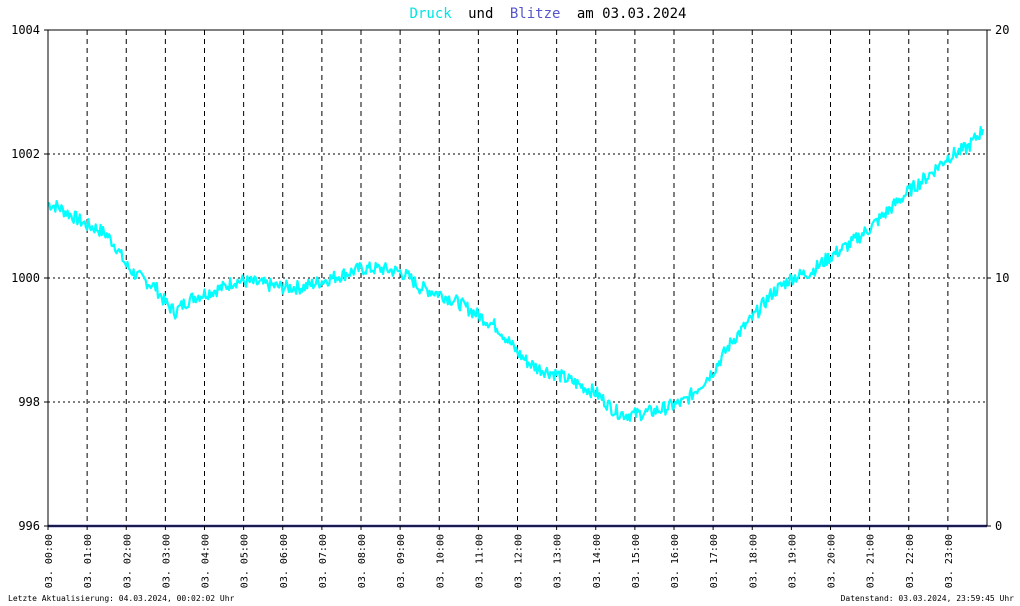 The image size is (1020, 606). What do you see at coordinates (323, 561) in the screenshot?
I see `x-tick-label: 03. 07:00` at bounding box center [323, 561].